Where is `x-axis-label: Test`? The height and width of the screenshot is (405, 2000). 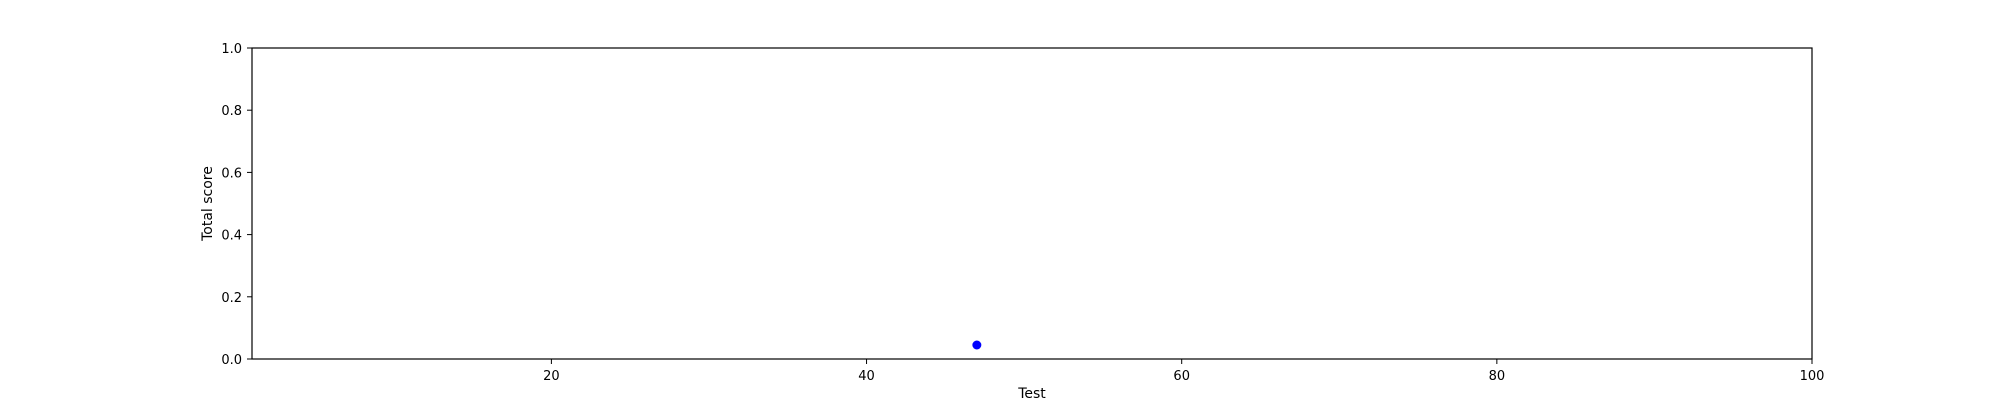
x-axis-label: Test is located at coordinates (1031, 393).